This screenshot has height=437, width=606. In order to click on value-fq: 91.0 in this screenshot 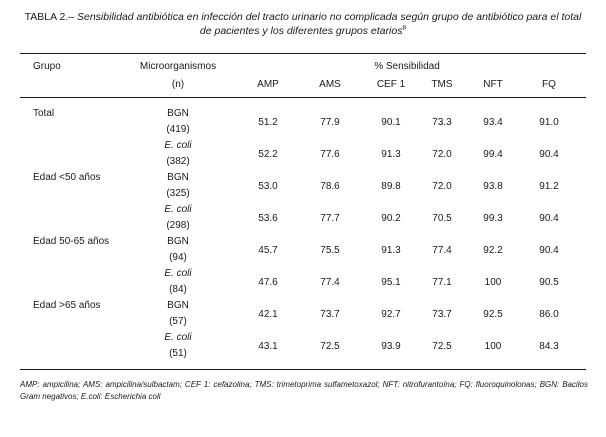, I will do `click(549, 122)`.